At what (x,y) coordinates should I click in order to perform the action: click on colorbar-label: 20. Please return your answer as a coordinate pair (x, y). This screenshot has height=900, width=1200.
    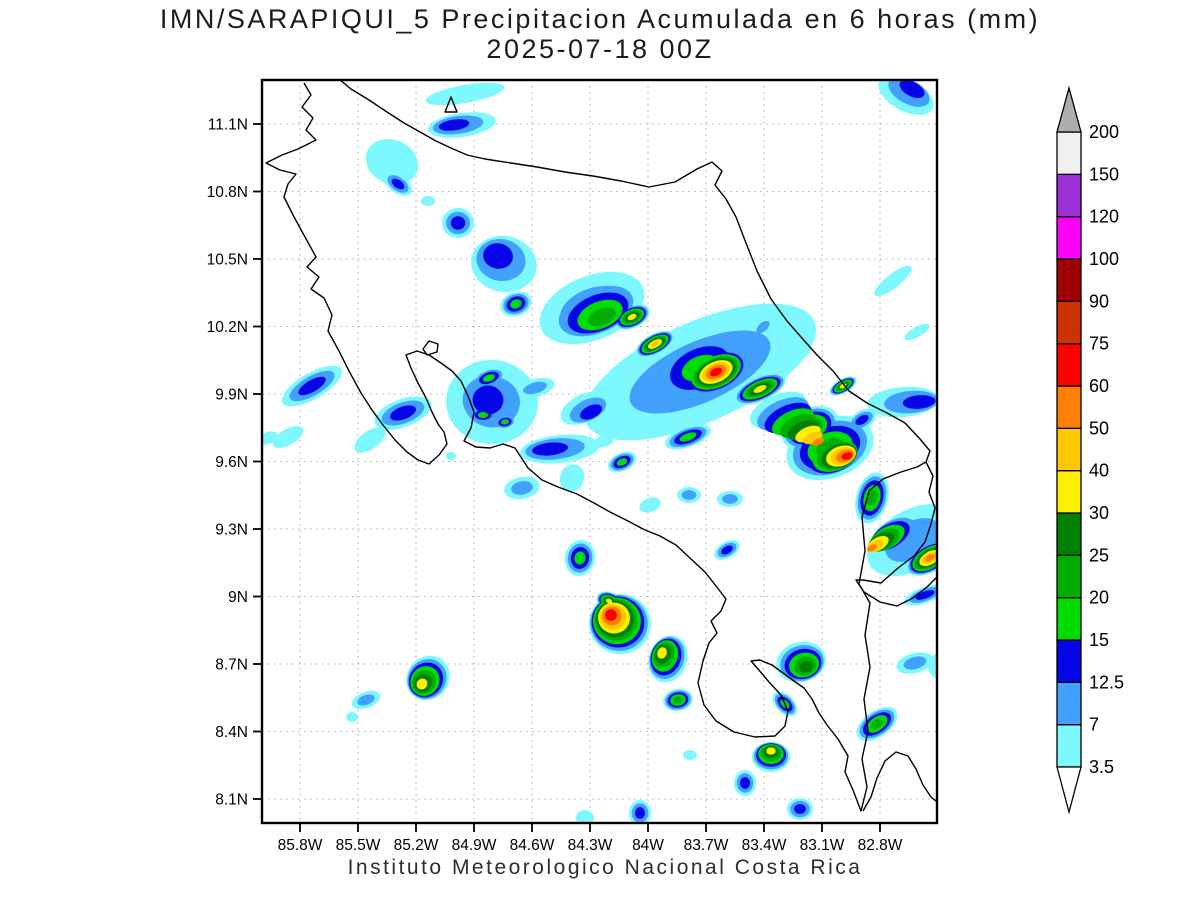
    Looking at the image, I should click on (1099, 598).